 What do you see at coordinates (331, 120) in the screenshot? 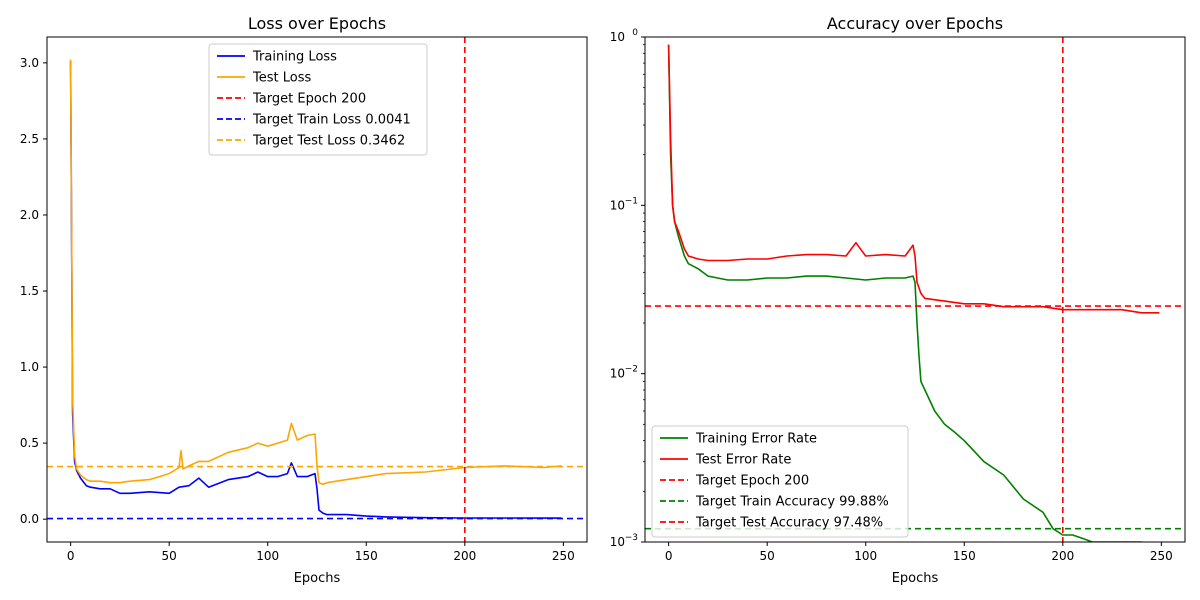
I see `loss-legend-label: Target Train Loss 0.0041` at bounding box center [331, 120].